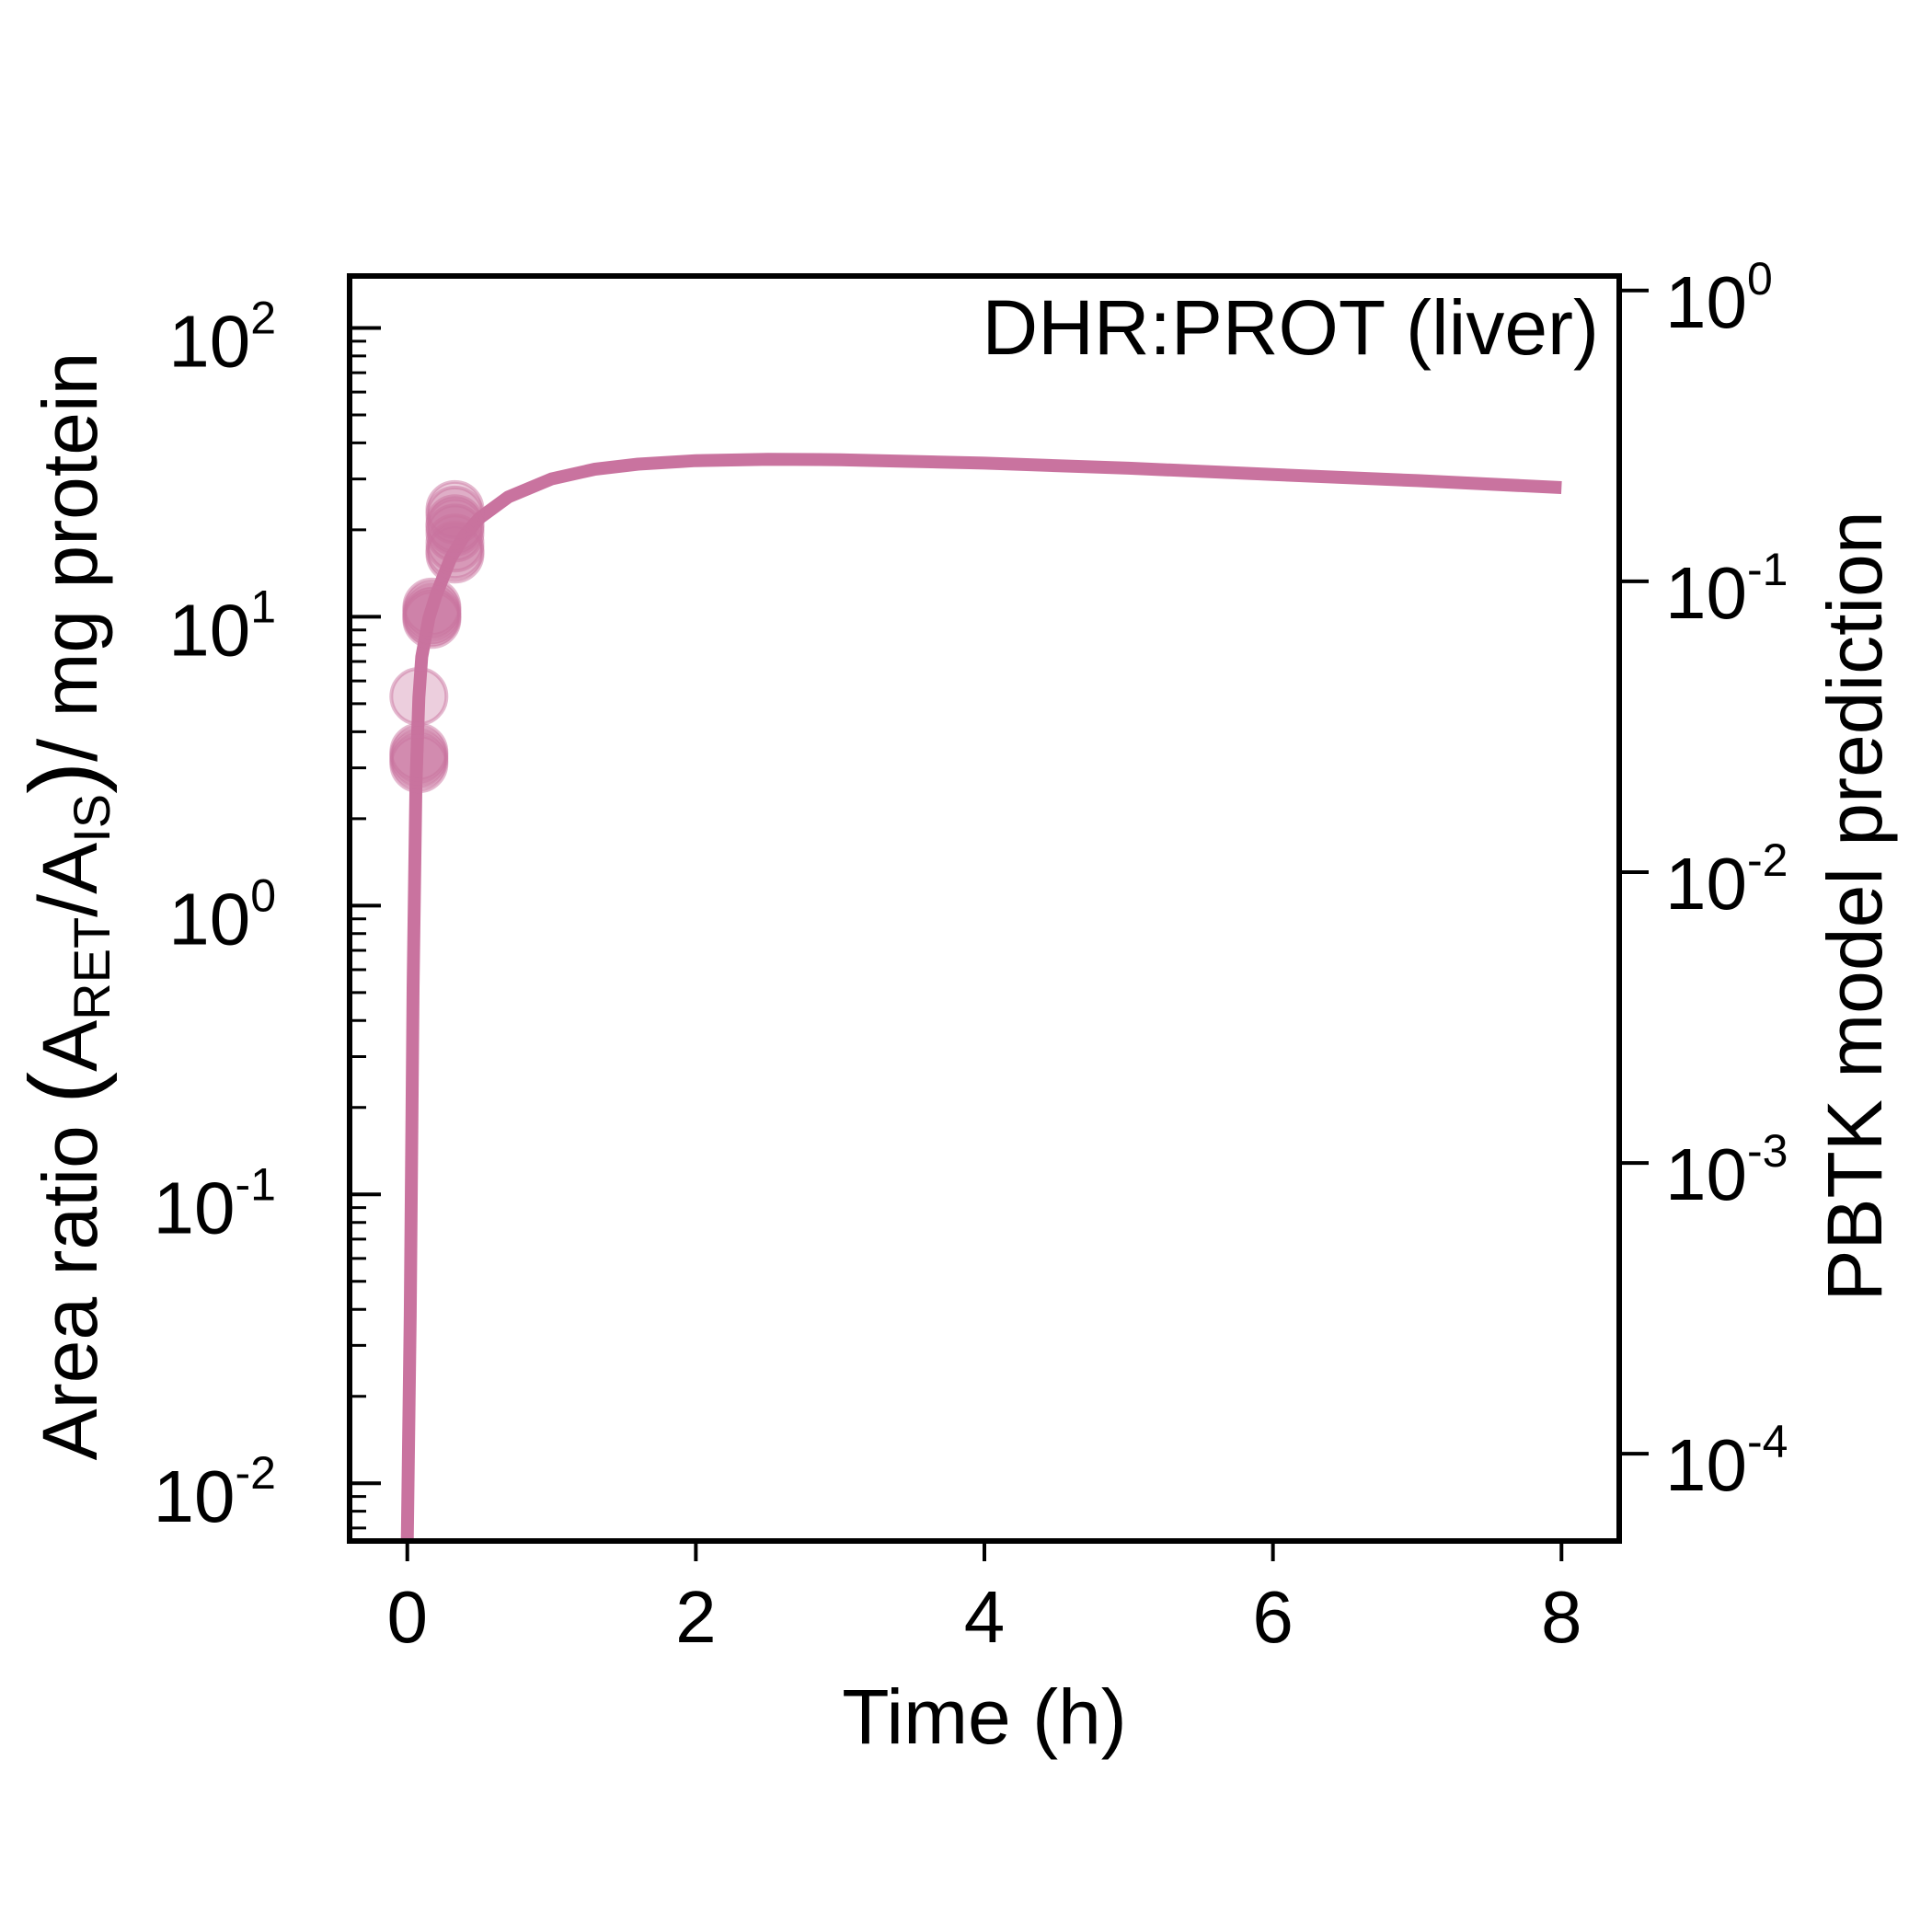  I want to click on x-axis: 0 2 4 6 8, so click(984, 1599).